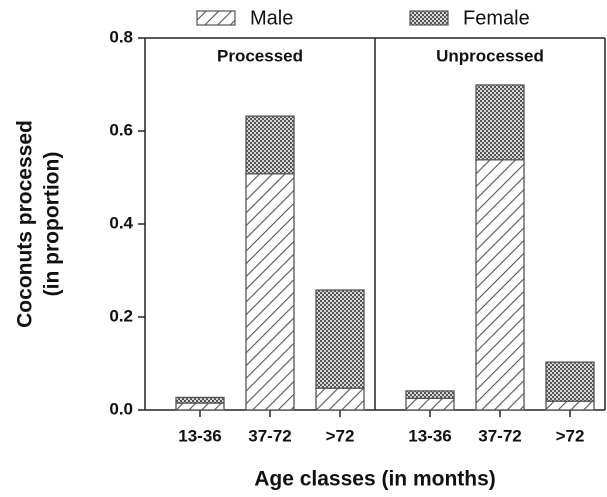  What do you see at coordinates (25, 224) in the screenshot?
I see `y-axis-label: Coconuts processed` at bounding box center [25, 224].